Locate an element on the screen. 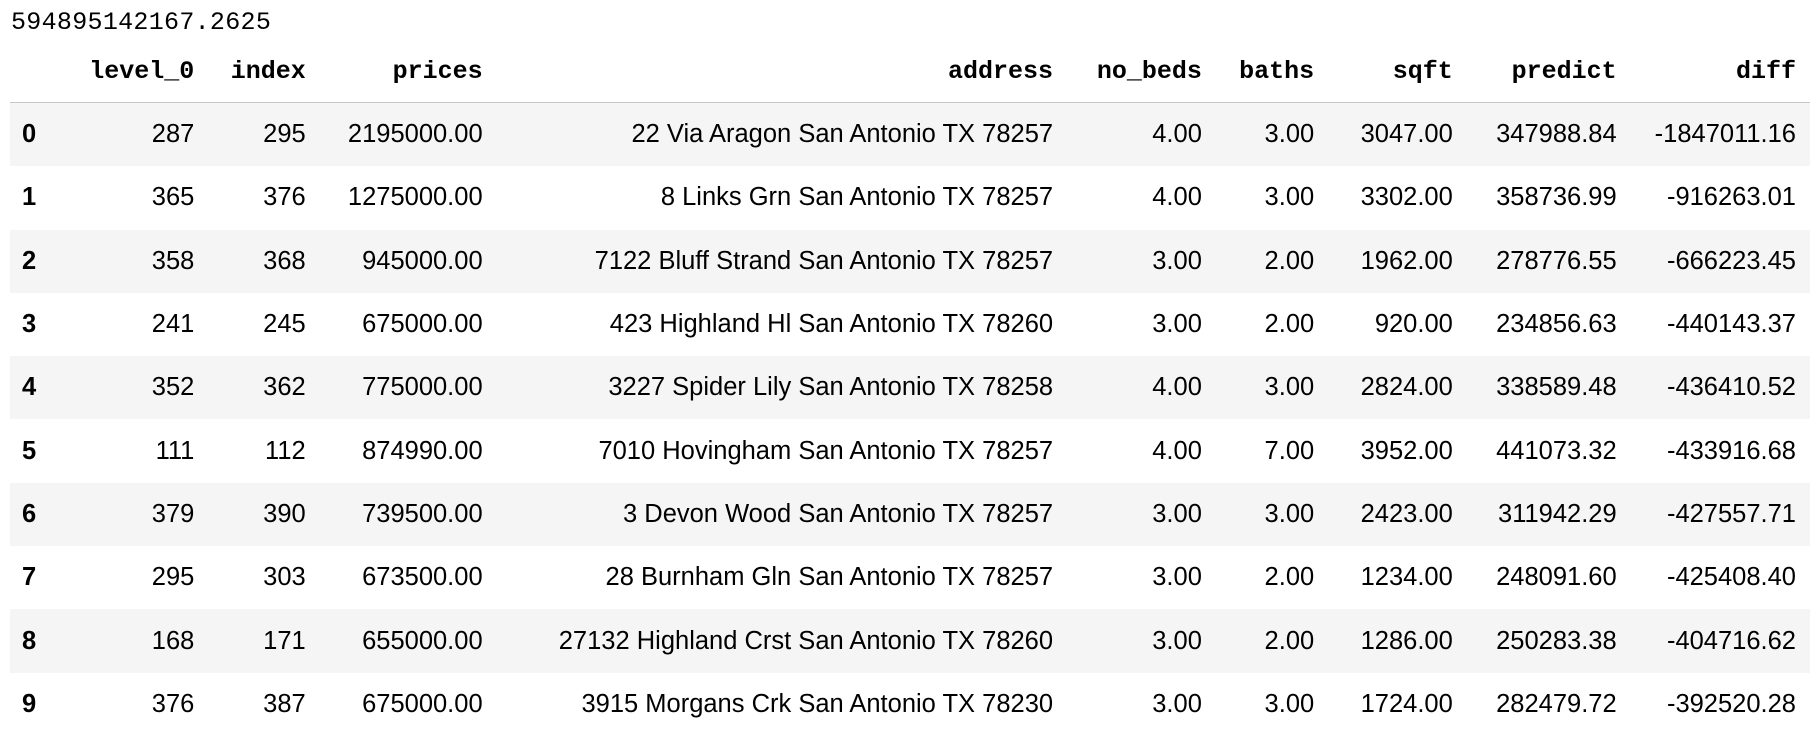 Image resolution: width=1810 pixels, height=736 pixels. row-index-cell: 3 is located at coordinates (29, 324).